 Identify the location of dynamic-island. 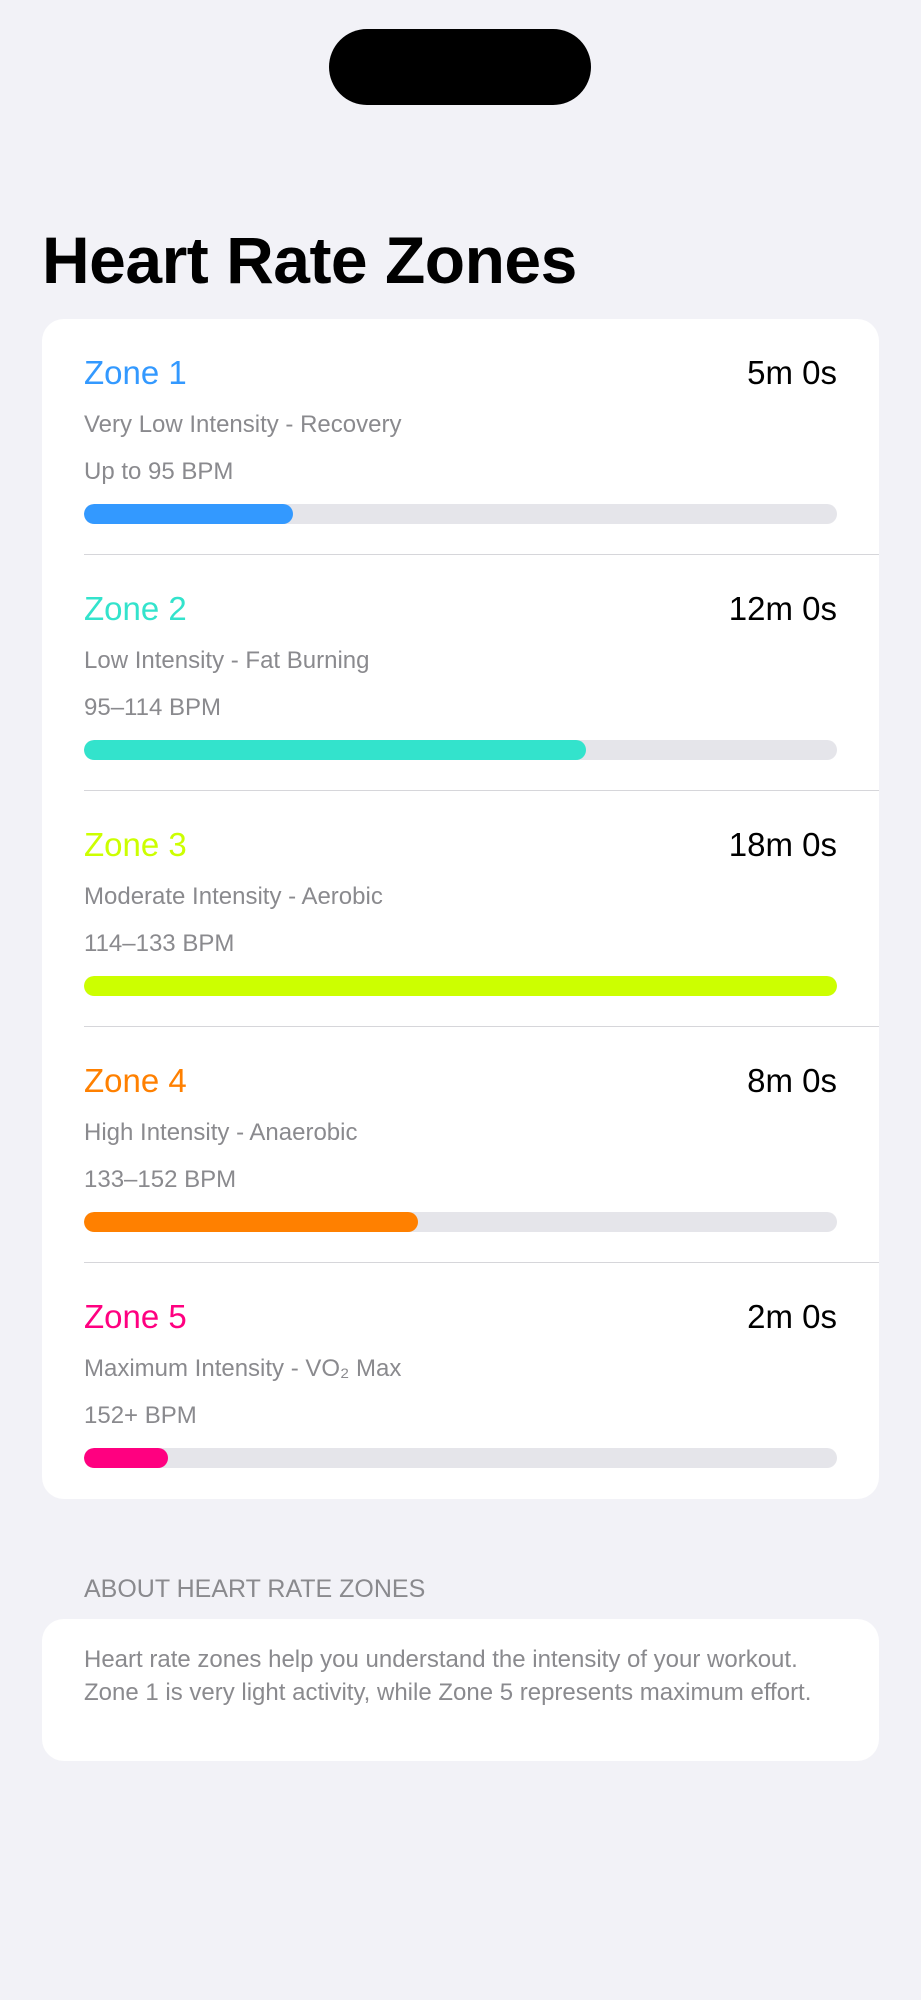
(460, 67).